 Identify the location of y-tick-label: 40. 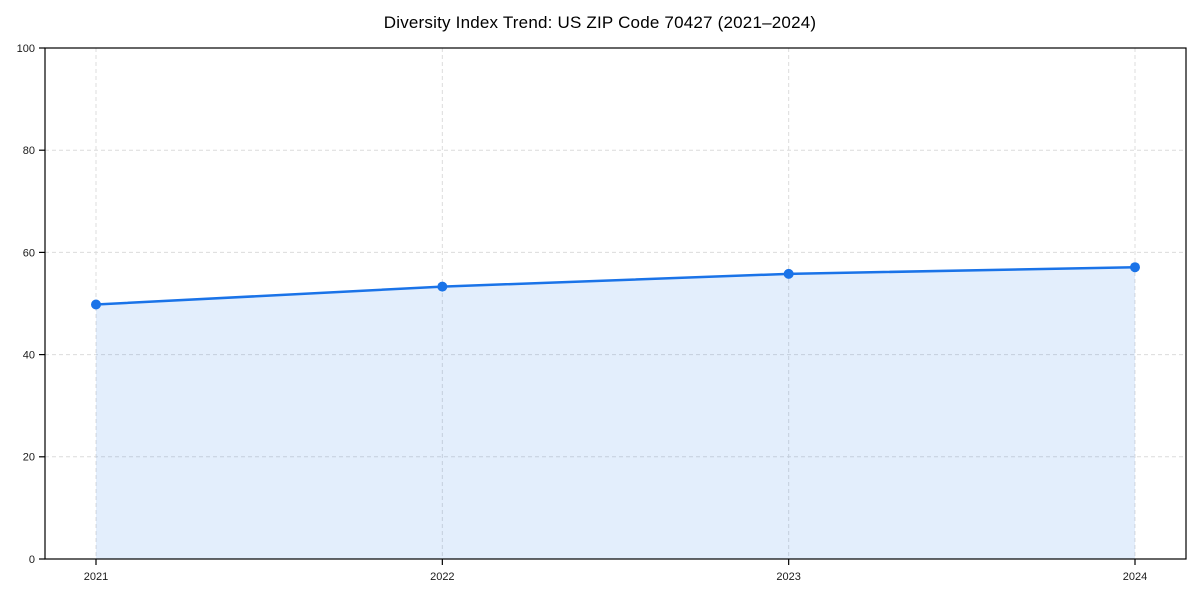
(29, 355).